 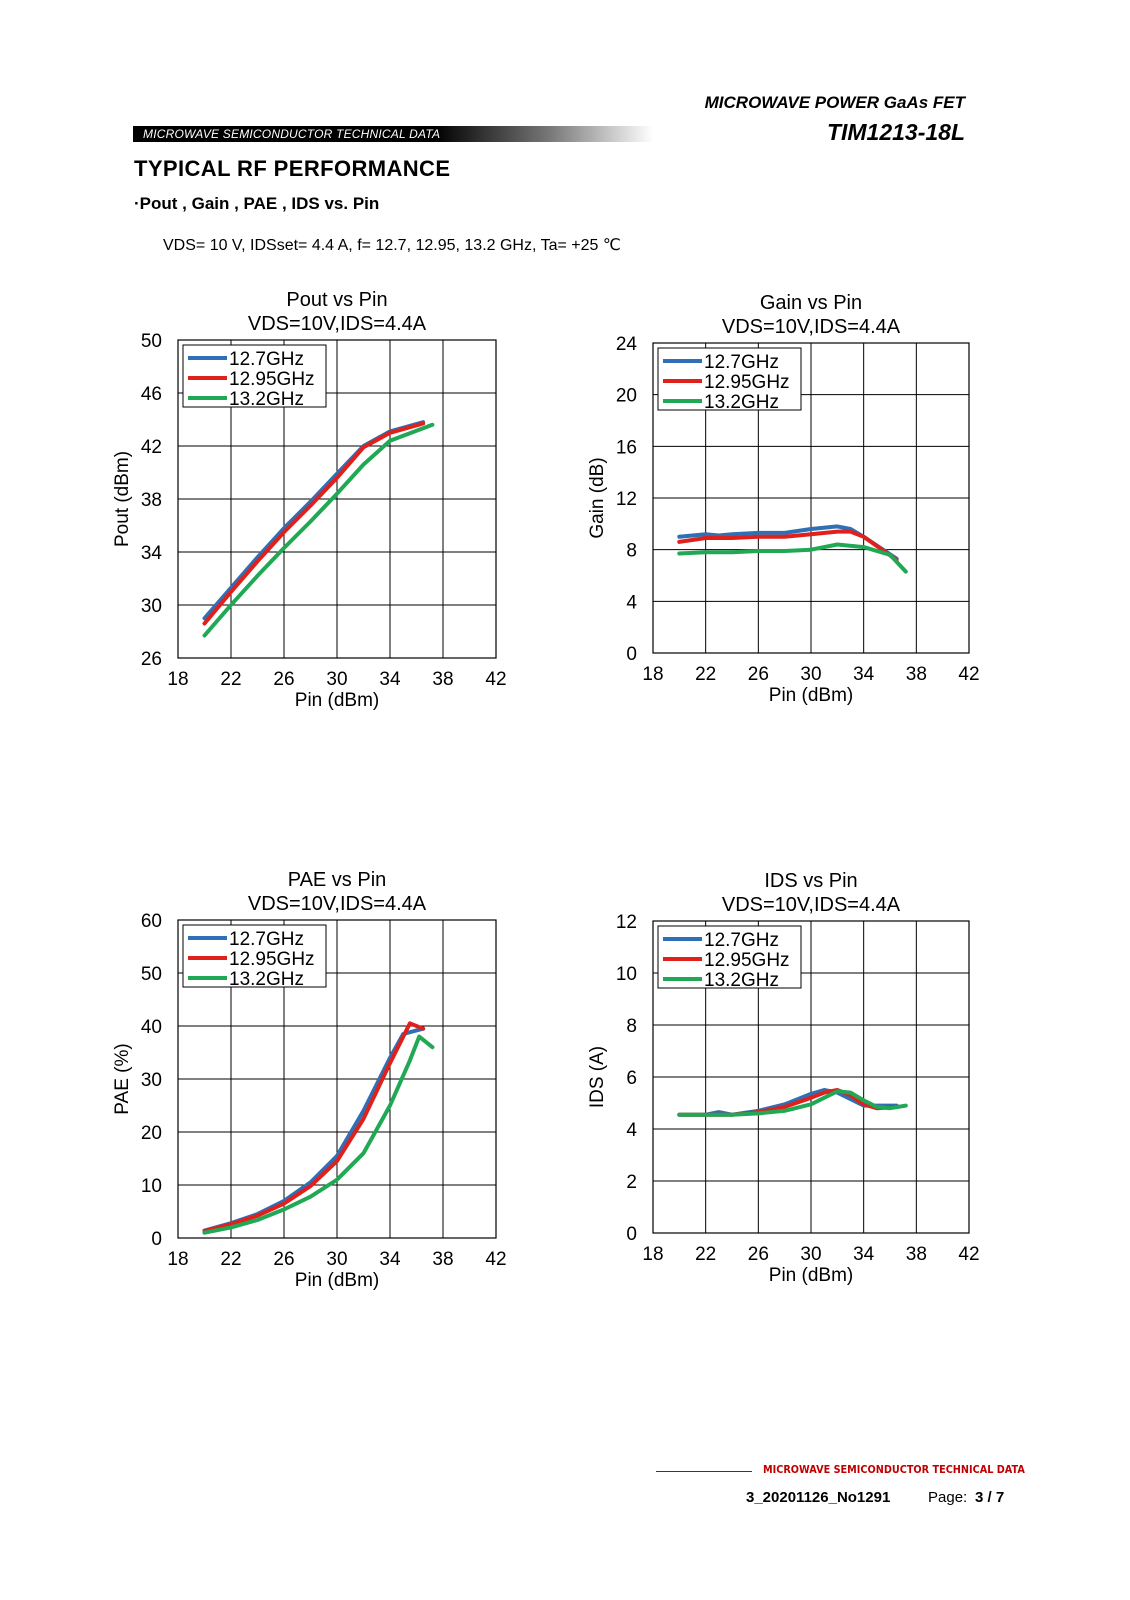 What do you see at coordinates (626, 447) in the screenshot?
I see `y-tick-label: 16` at bounding box center [626, 447].